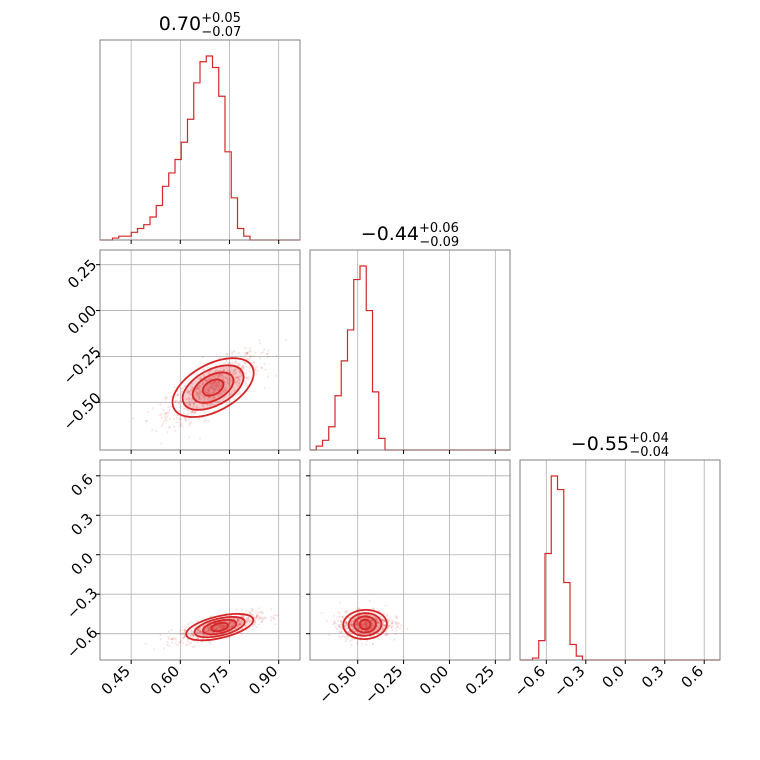 Image resolution: width=760 pixels, height=760 pixels. Describe the element at coordinates (165, 680) in the screenshot. I see `x-tick-label: 0.60` at that location.